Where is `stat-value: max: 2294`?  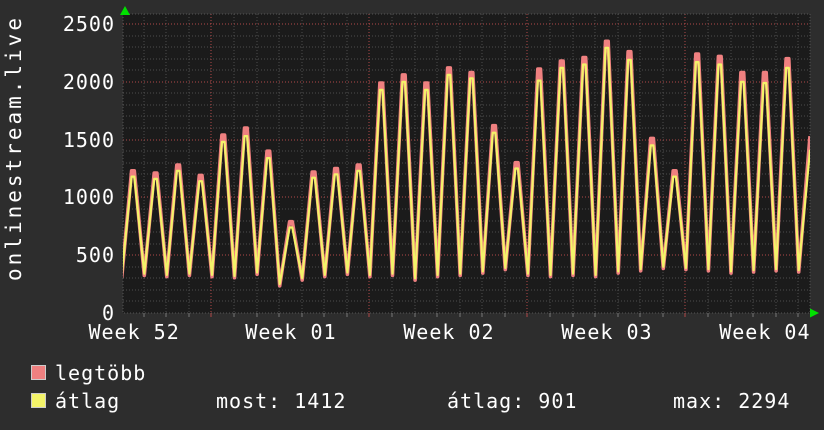
stat-value: max: 2294 is located at coordinates (732, 401).